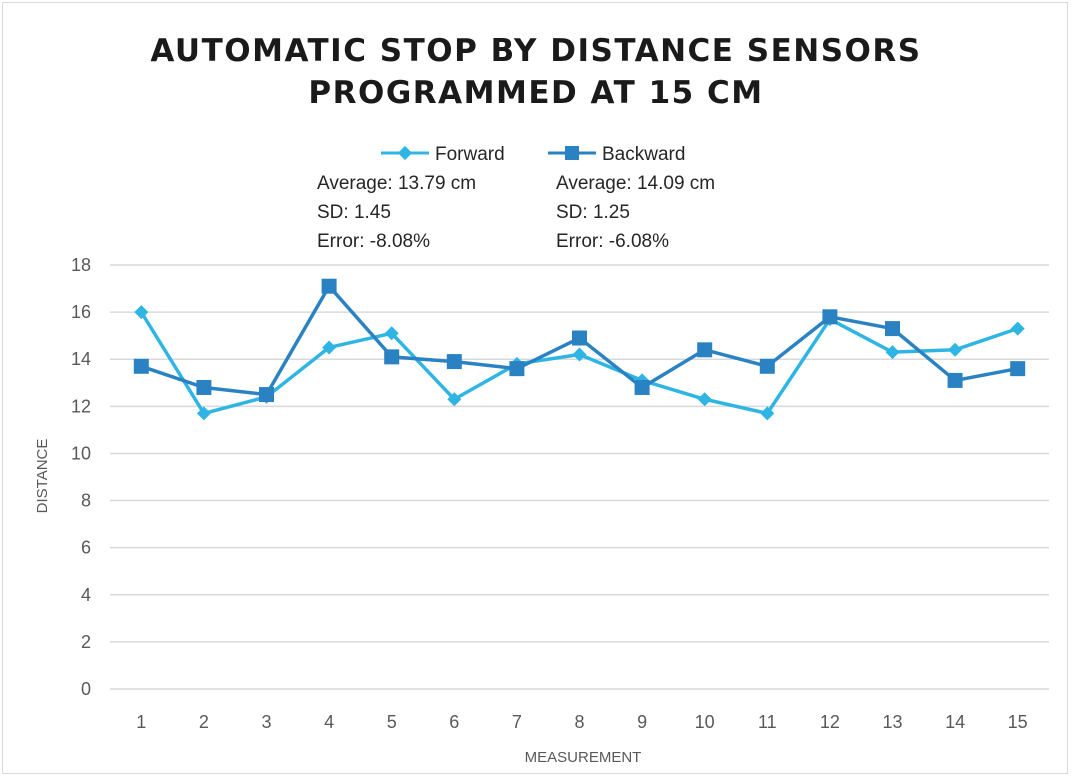 This screenshot has height=778, width=1072. Describe the element at coordinates (454, 722) in the screenshot. I see `x-tick-label: 6` at that location.